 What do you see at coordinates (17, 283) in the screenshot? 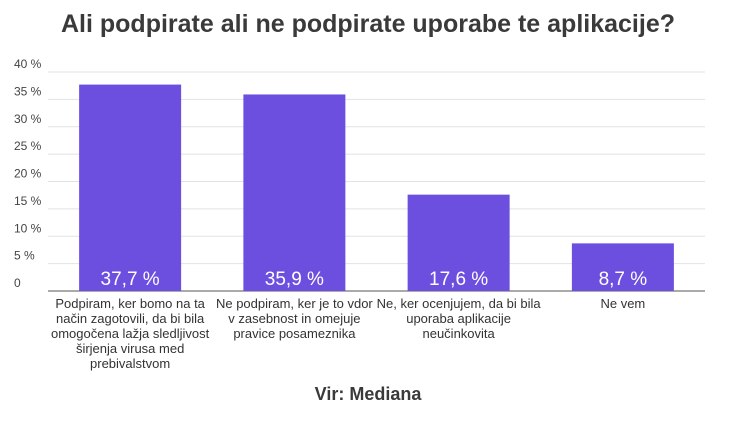
I see `y-tick-label: 0` at bounding box center [17, 283].